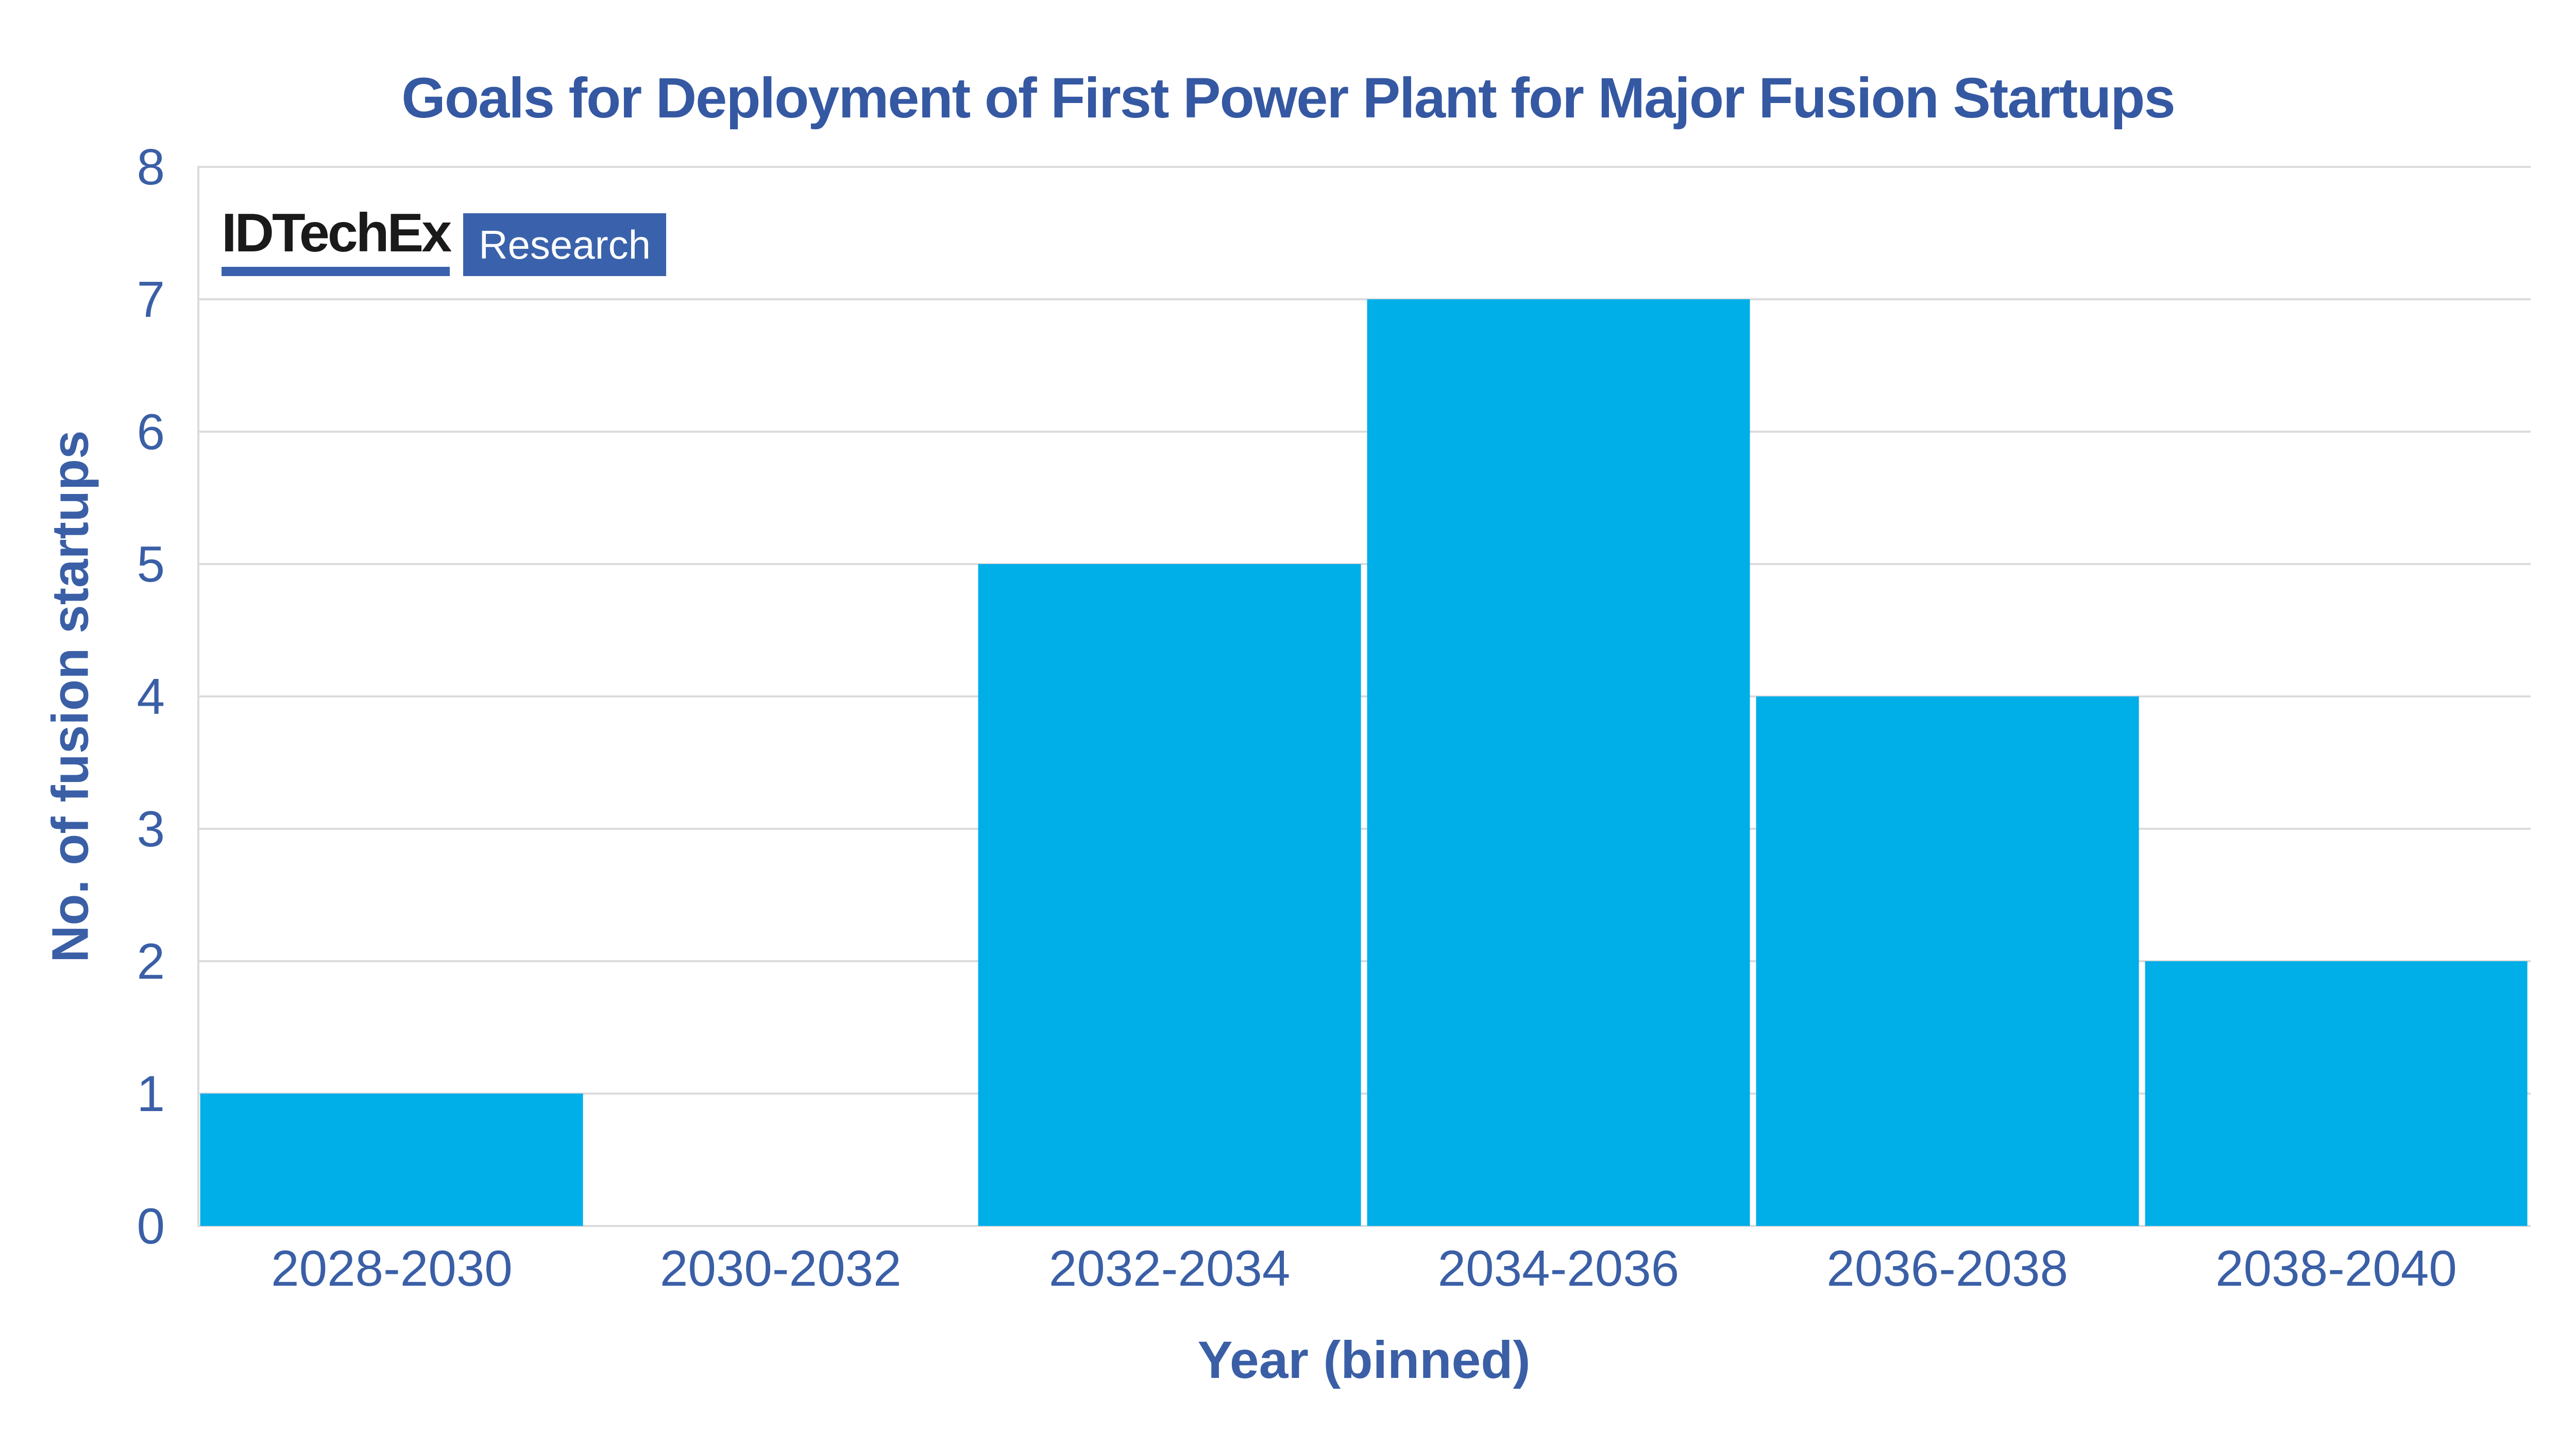 The image size is (2576, 1449). I want to click on x-tick-label-2032-2034: 2032-2034, so click(1169, 1268).